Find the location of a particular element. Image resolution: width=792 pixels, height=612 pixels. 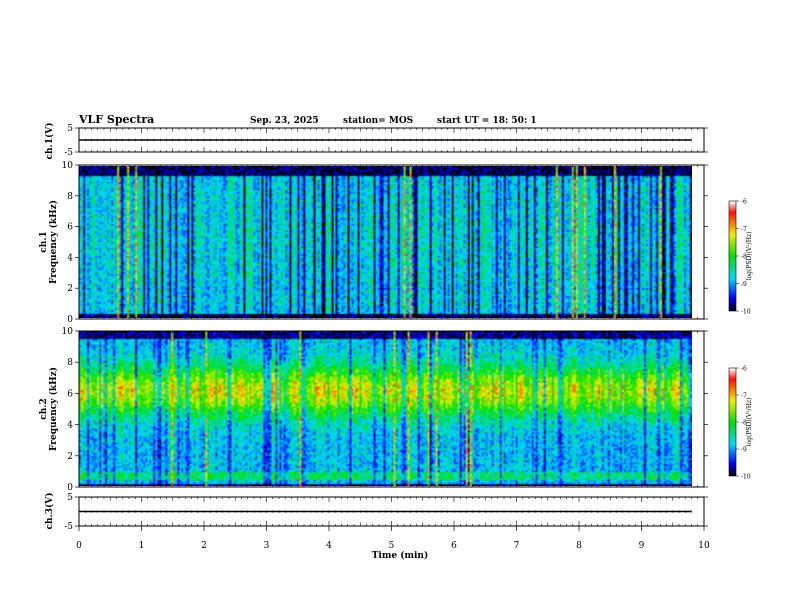

y-tick-label-p2: 2 is located at coordinates (70, 289).